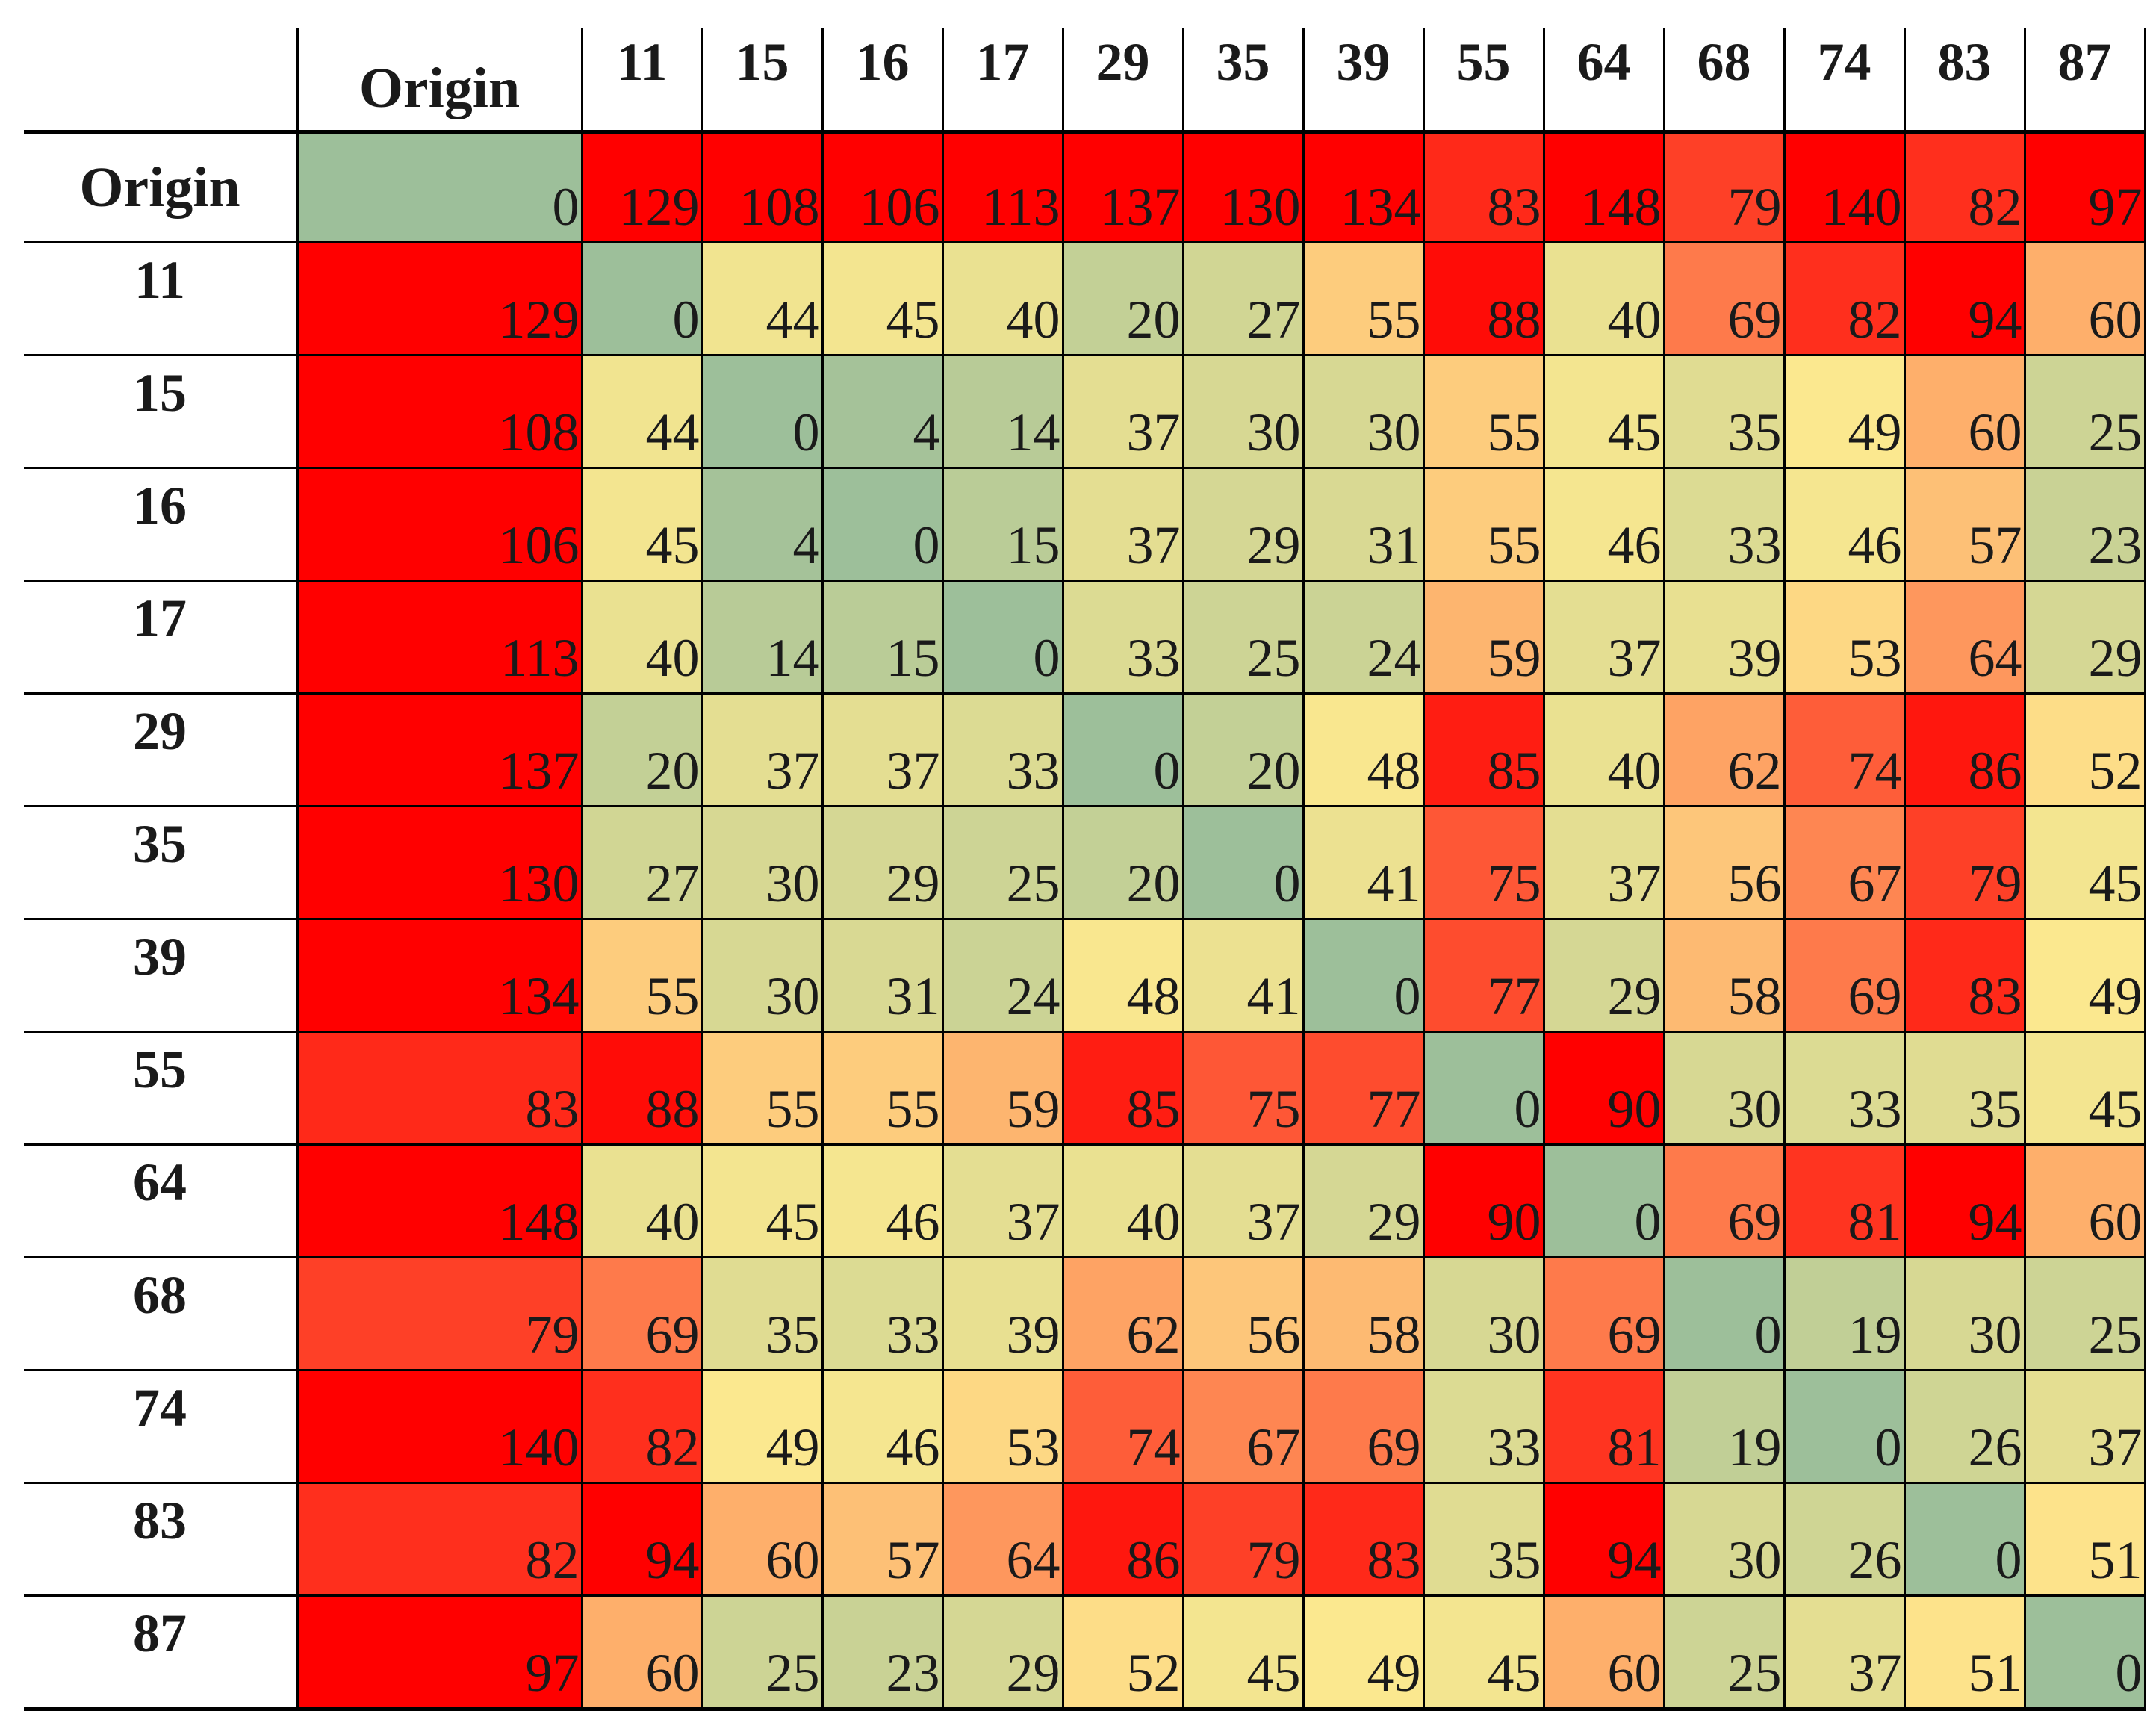  Describe the element at coordinates (882, 1426) in the screenshot. I see `heatmap-cell: 46` at that location.